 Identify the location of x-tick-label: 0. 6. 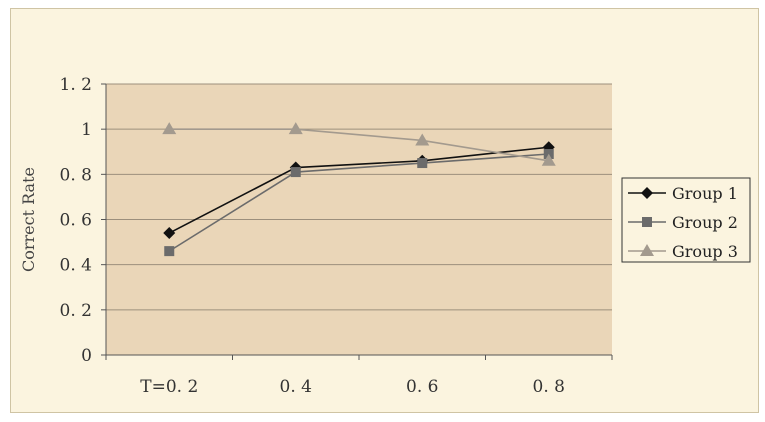
(422, 387).